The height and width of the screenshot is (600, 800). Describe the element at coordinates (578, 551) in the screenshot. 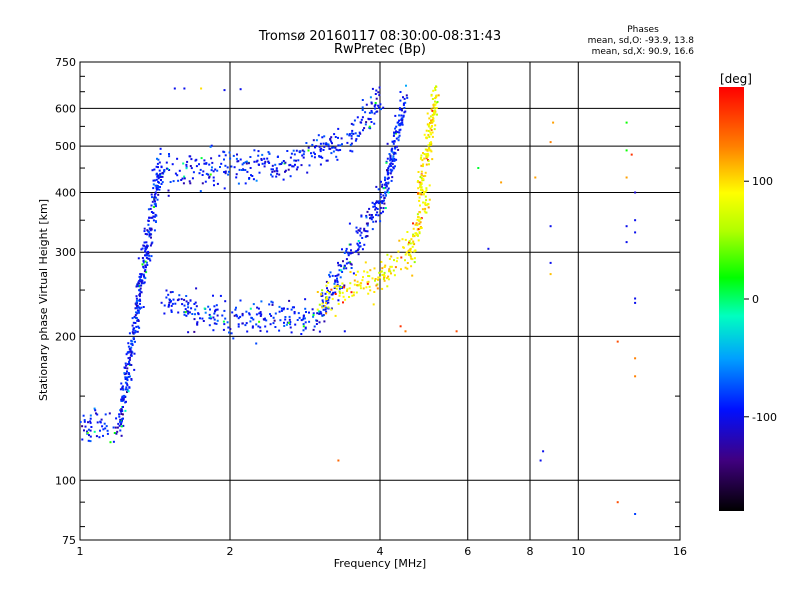

I see `x-tick-label: 10` at that location.